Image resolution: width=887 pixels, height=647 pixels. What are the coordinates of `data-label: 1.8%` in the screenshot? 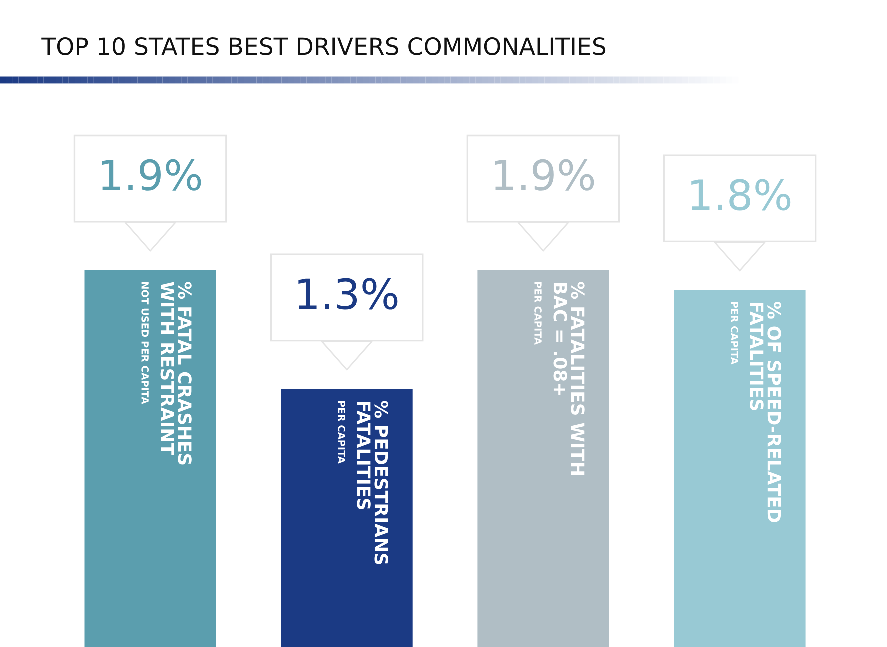 It's located at (741, 195).